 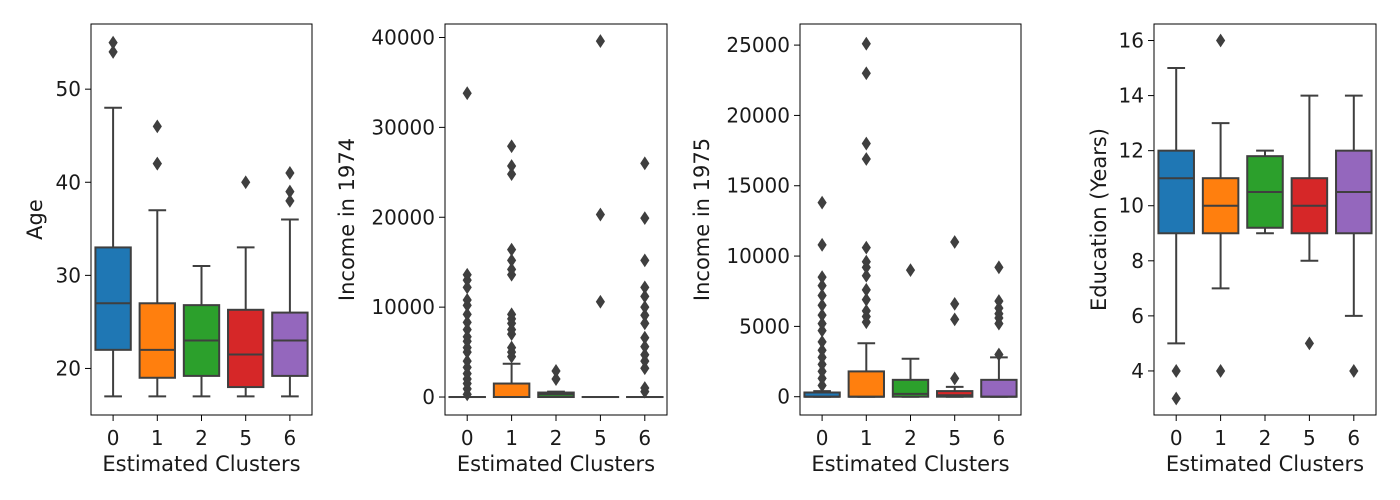 What do you see at coordinates (702, 219) in the screenshot?
I see `y-axis-label: Income in 1975` at bounding box center [702, 219].